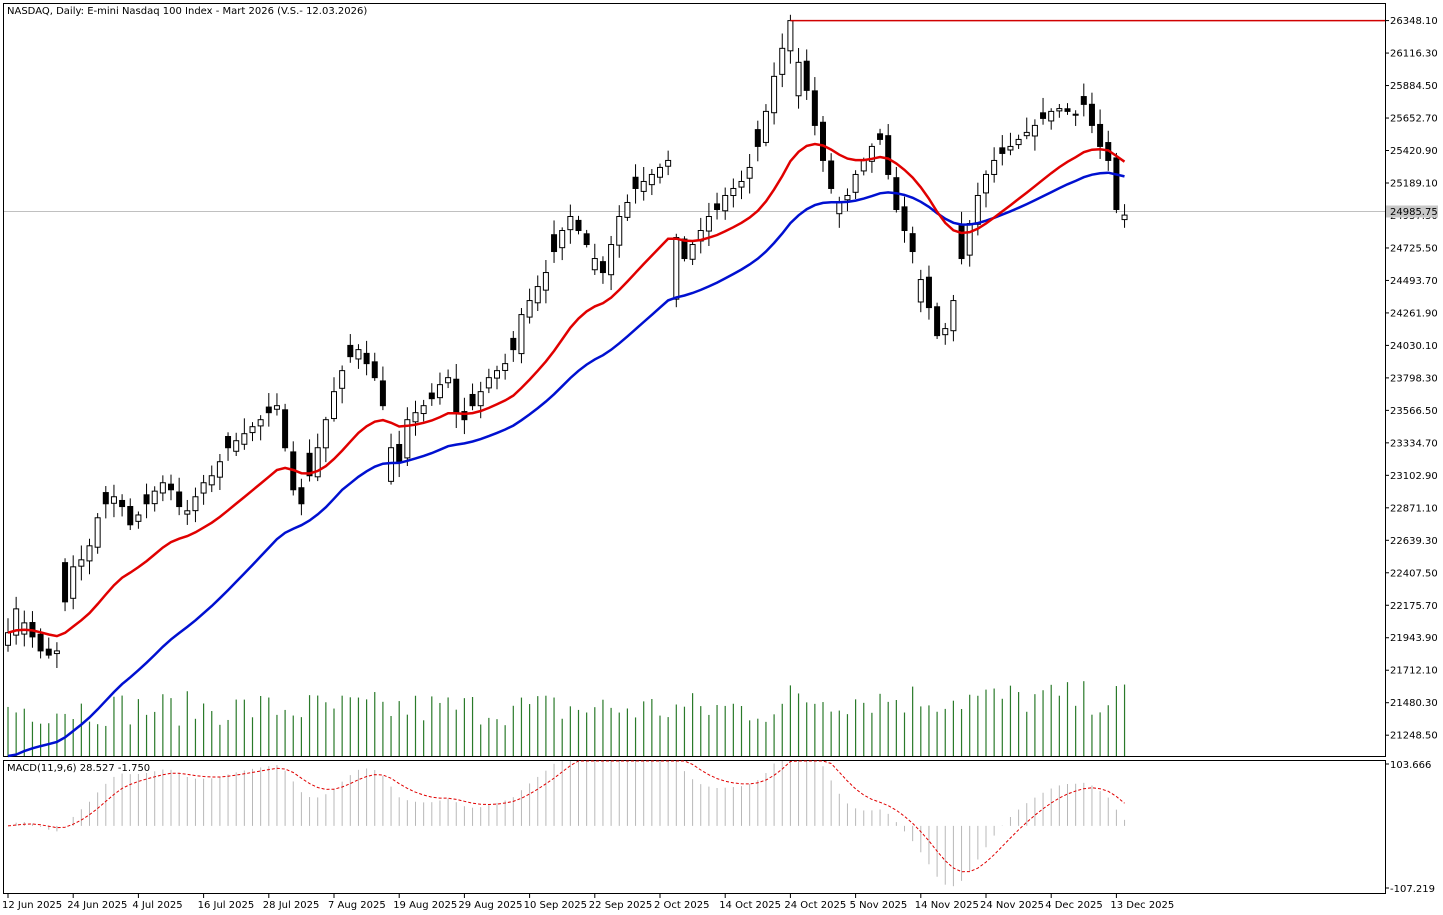  Describe the element at coordinates (555, 905) in the screenshot. I see `time-tick-label: 10 Sep 2025` at that location.